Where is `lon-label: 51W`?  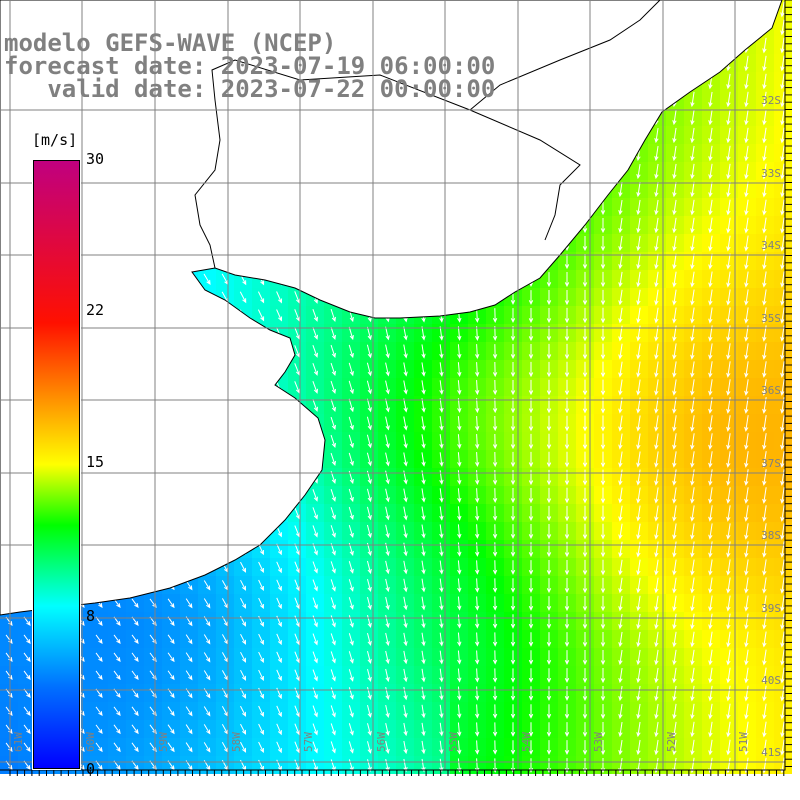 lon-label: 51W is located at coordinates (743, 742).